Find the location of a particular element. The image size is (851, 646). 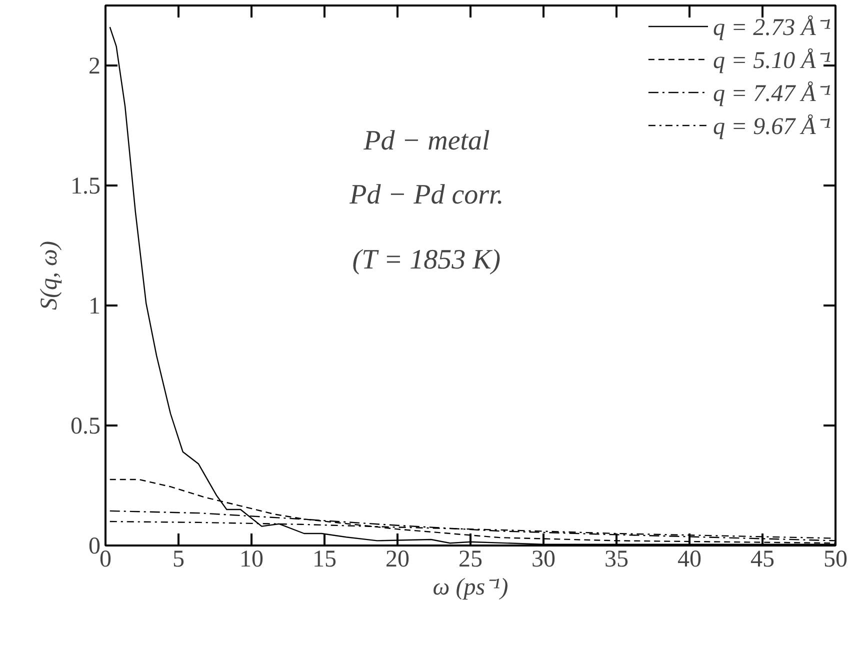

x-tick-label: 10 is located at coordinates (252, 559).